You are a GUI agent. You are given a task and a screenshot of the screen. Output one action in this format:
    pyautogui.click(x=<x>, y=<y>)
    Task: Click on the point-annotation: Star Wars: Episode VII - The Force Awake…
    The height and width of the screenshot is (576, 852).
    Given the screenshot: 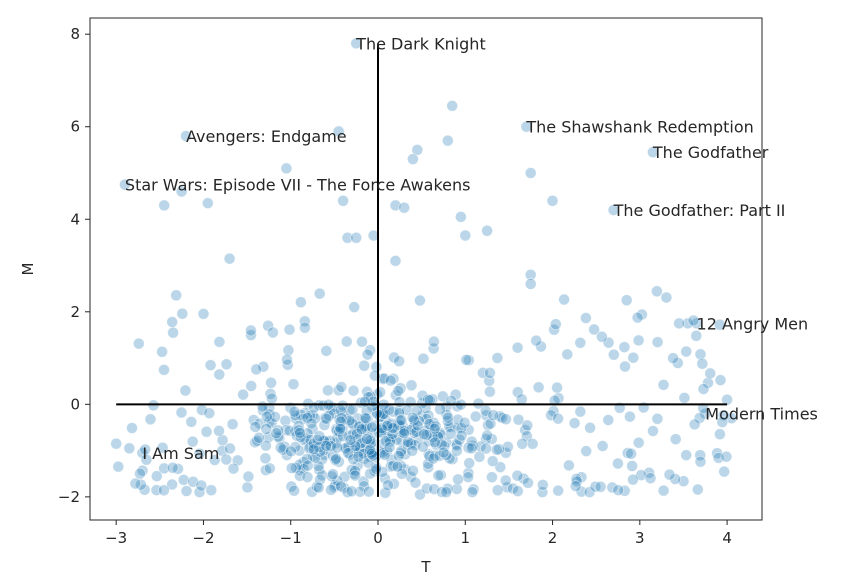 What is the action you would take?
    pyautogui.click(x=298, y=185)
    